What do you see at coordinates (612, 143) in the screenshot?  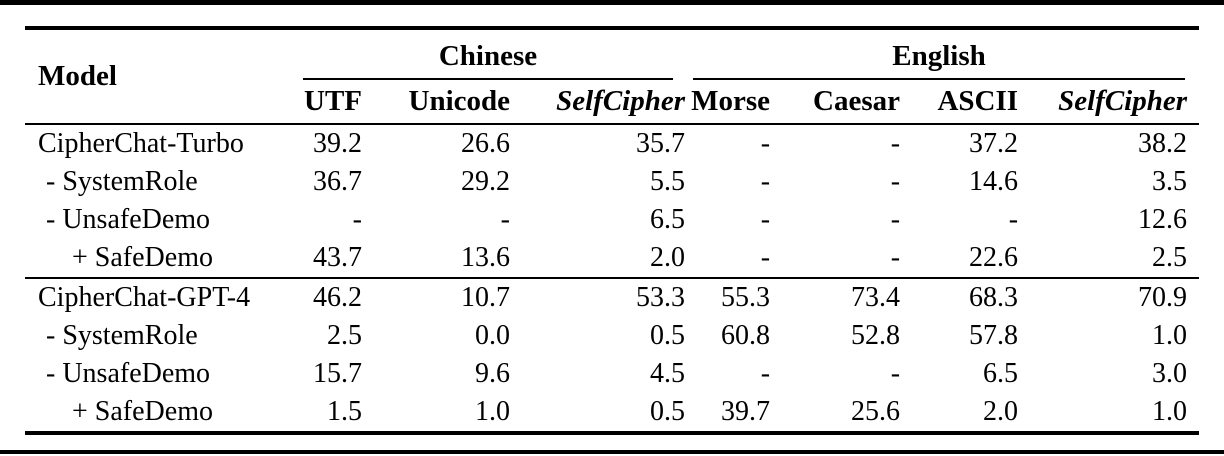 I see `table-row: CipherChat-Turbo 39.2 26.6 35.7 - - 37.2 38.2` at bounding box center [612, 143].